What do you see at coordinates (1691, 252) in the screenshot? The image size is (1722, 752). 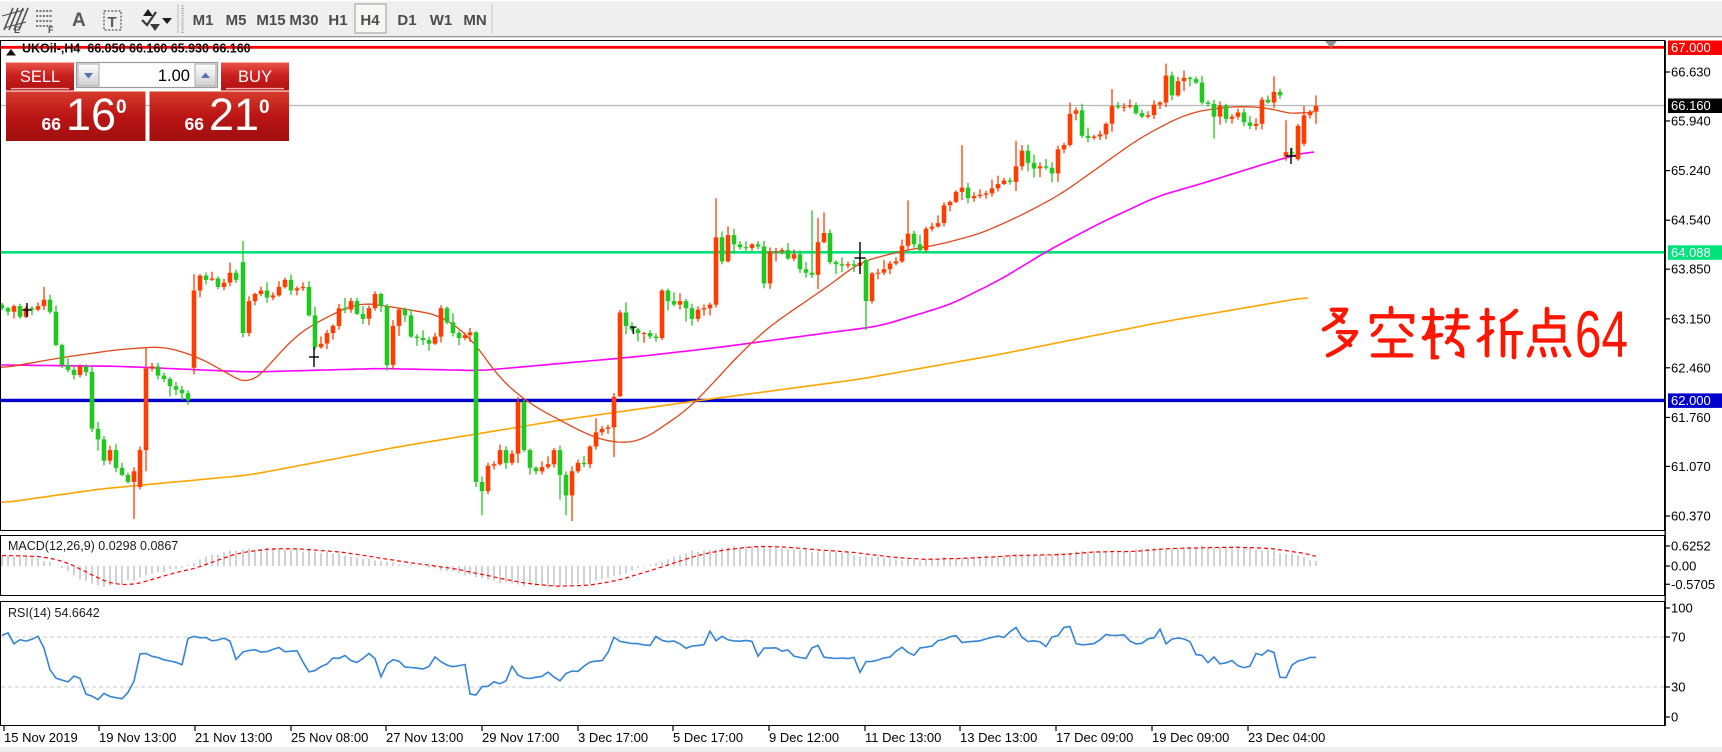 I see `svg-text: 64.088` at bounding box center [1691, 252].